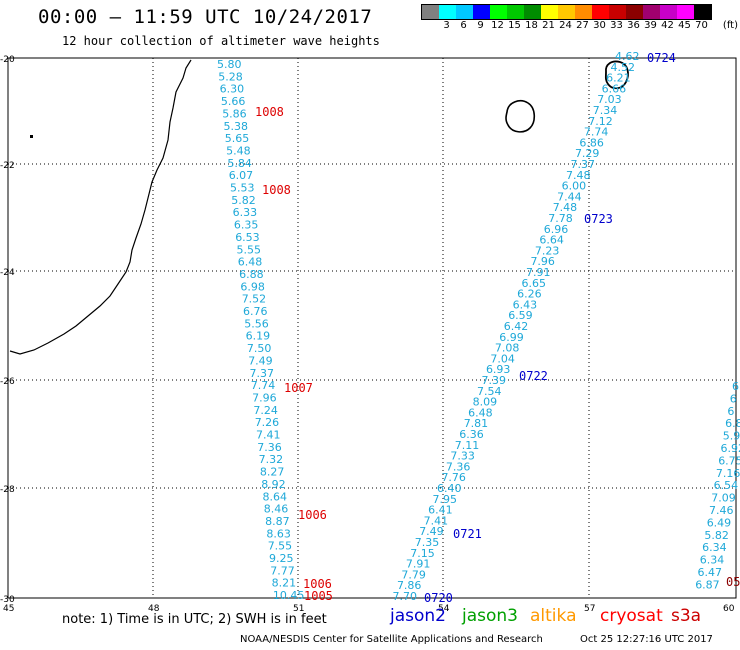 The height and width of the screenshot is (650, 740). What do you see at coordinates (7, 490) in the screenshot?
I see `latitude-label: -28` at bounding box center [7, 490].